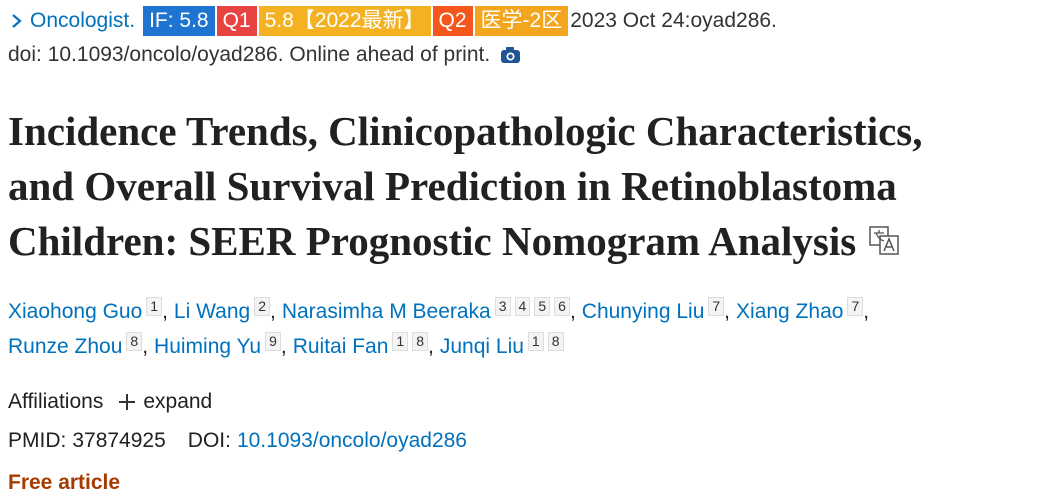 The image size is (1061, 500). I want to click on affiliation-ref: 6, so click(562, 306).